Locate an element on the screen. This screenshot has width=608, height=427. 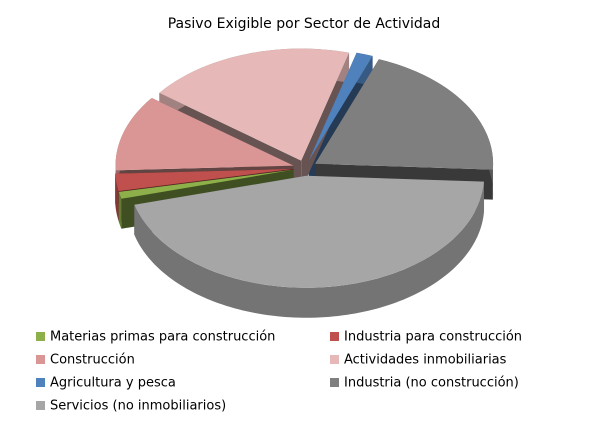
legend-label: Materias primas para construcción is located at coordinates (162, 337).